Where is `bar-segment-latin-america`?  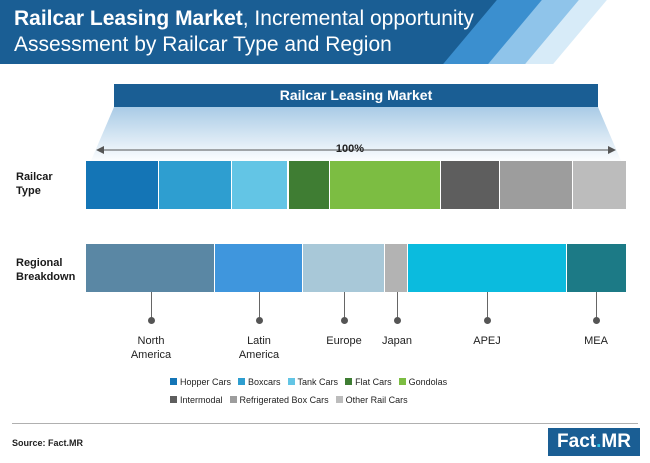 bar-segment-latin-america is located at coordinates (259, 268).